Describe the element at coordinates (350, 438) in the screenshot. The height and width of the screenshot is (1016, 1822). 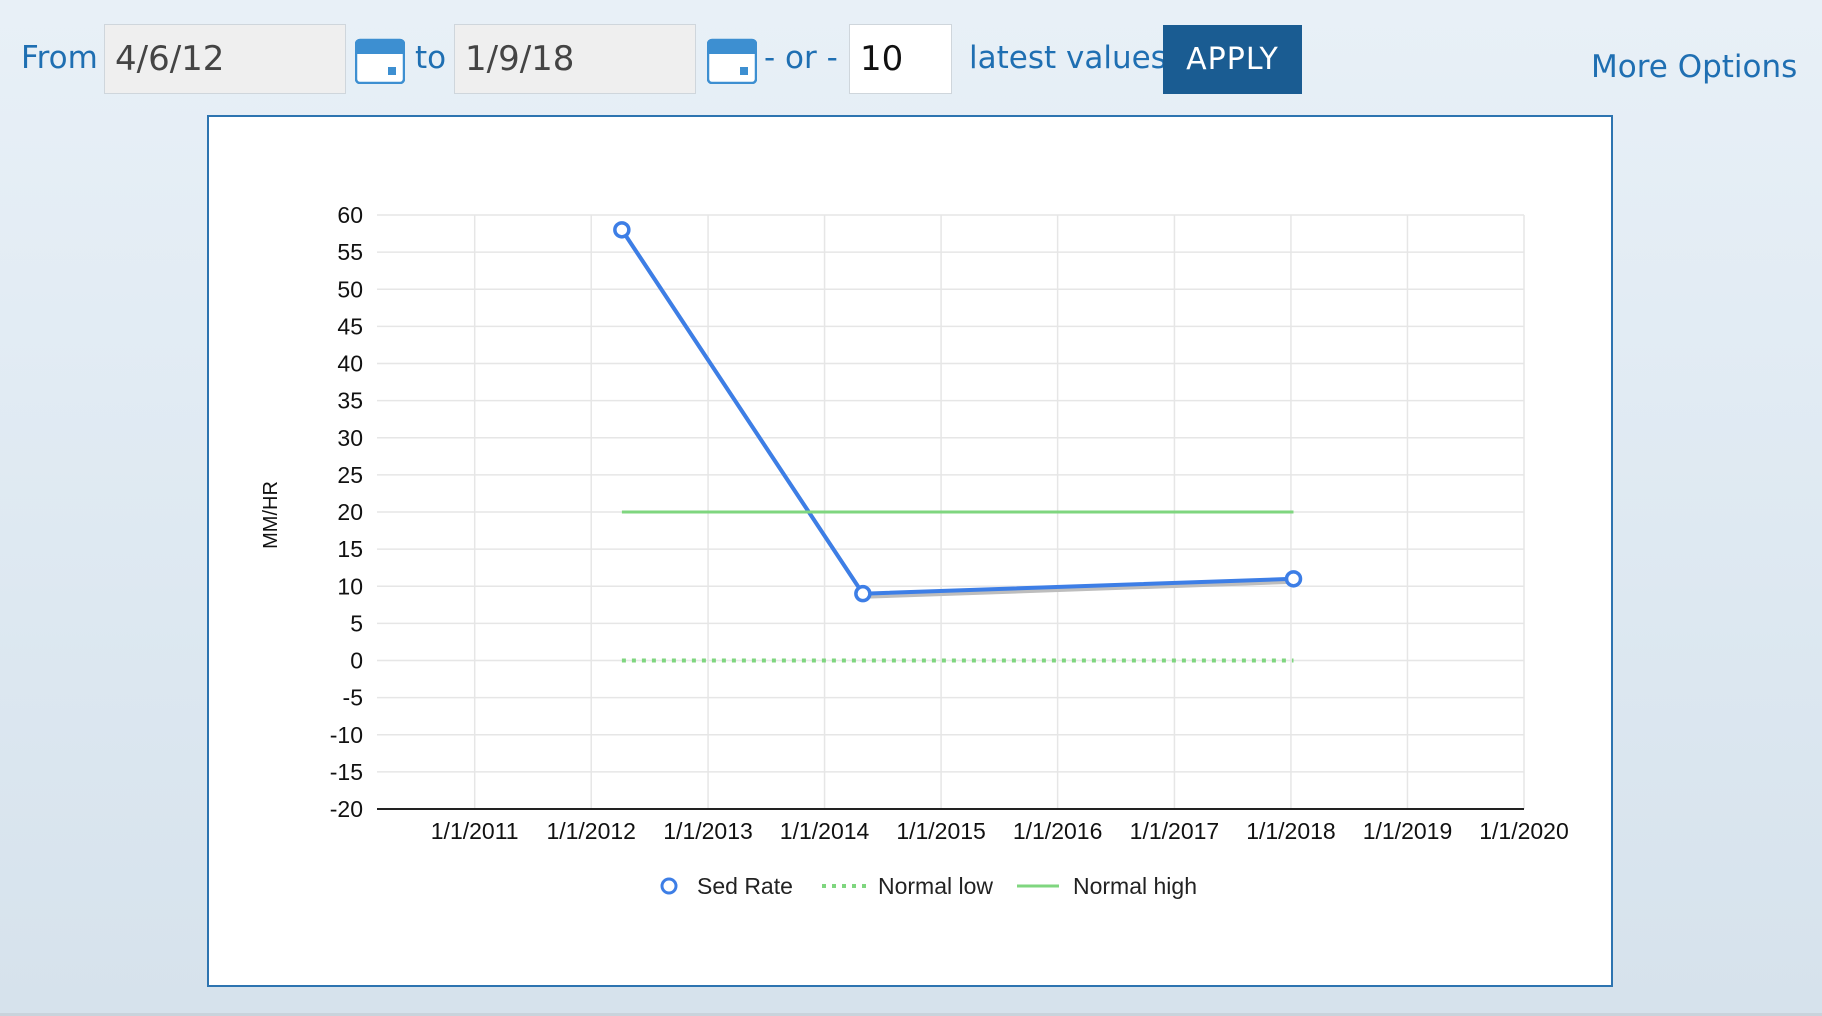
I see `y-tick-label: 30` at that location.